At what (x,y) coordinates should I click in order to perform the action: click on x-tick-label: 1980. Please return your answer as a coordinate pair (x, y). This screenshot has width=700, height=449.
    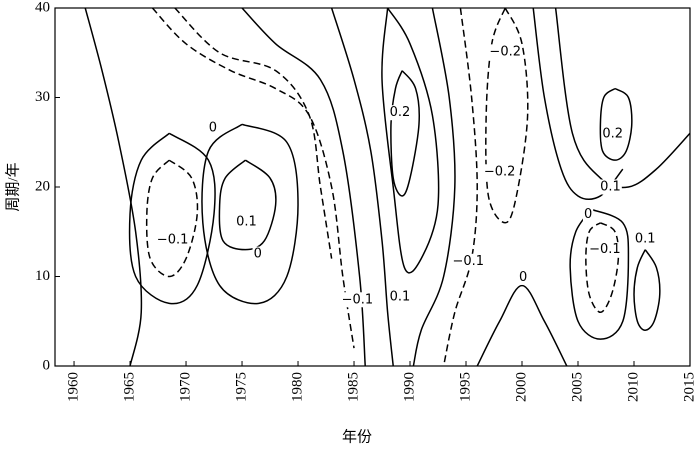
    Looking at the image, I should click on (297, 387).